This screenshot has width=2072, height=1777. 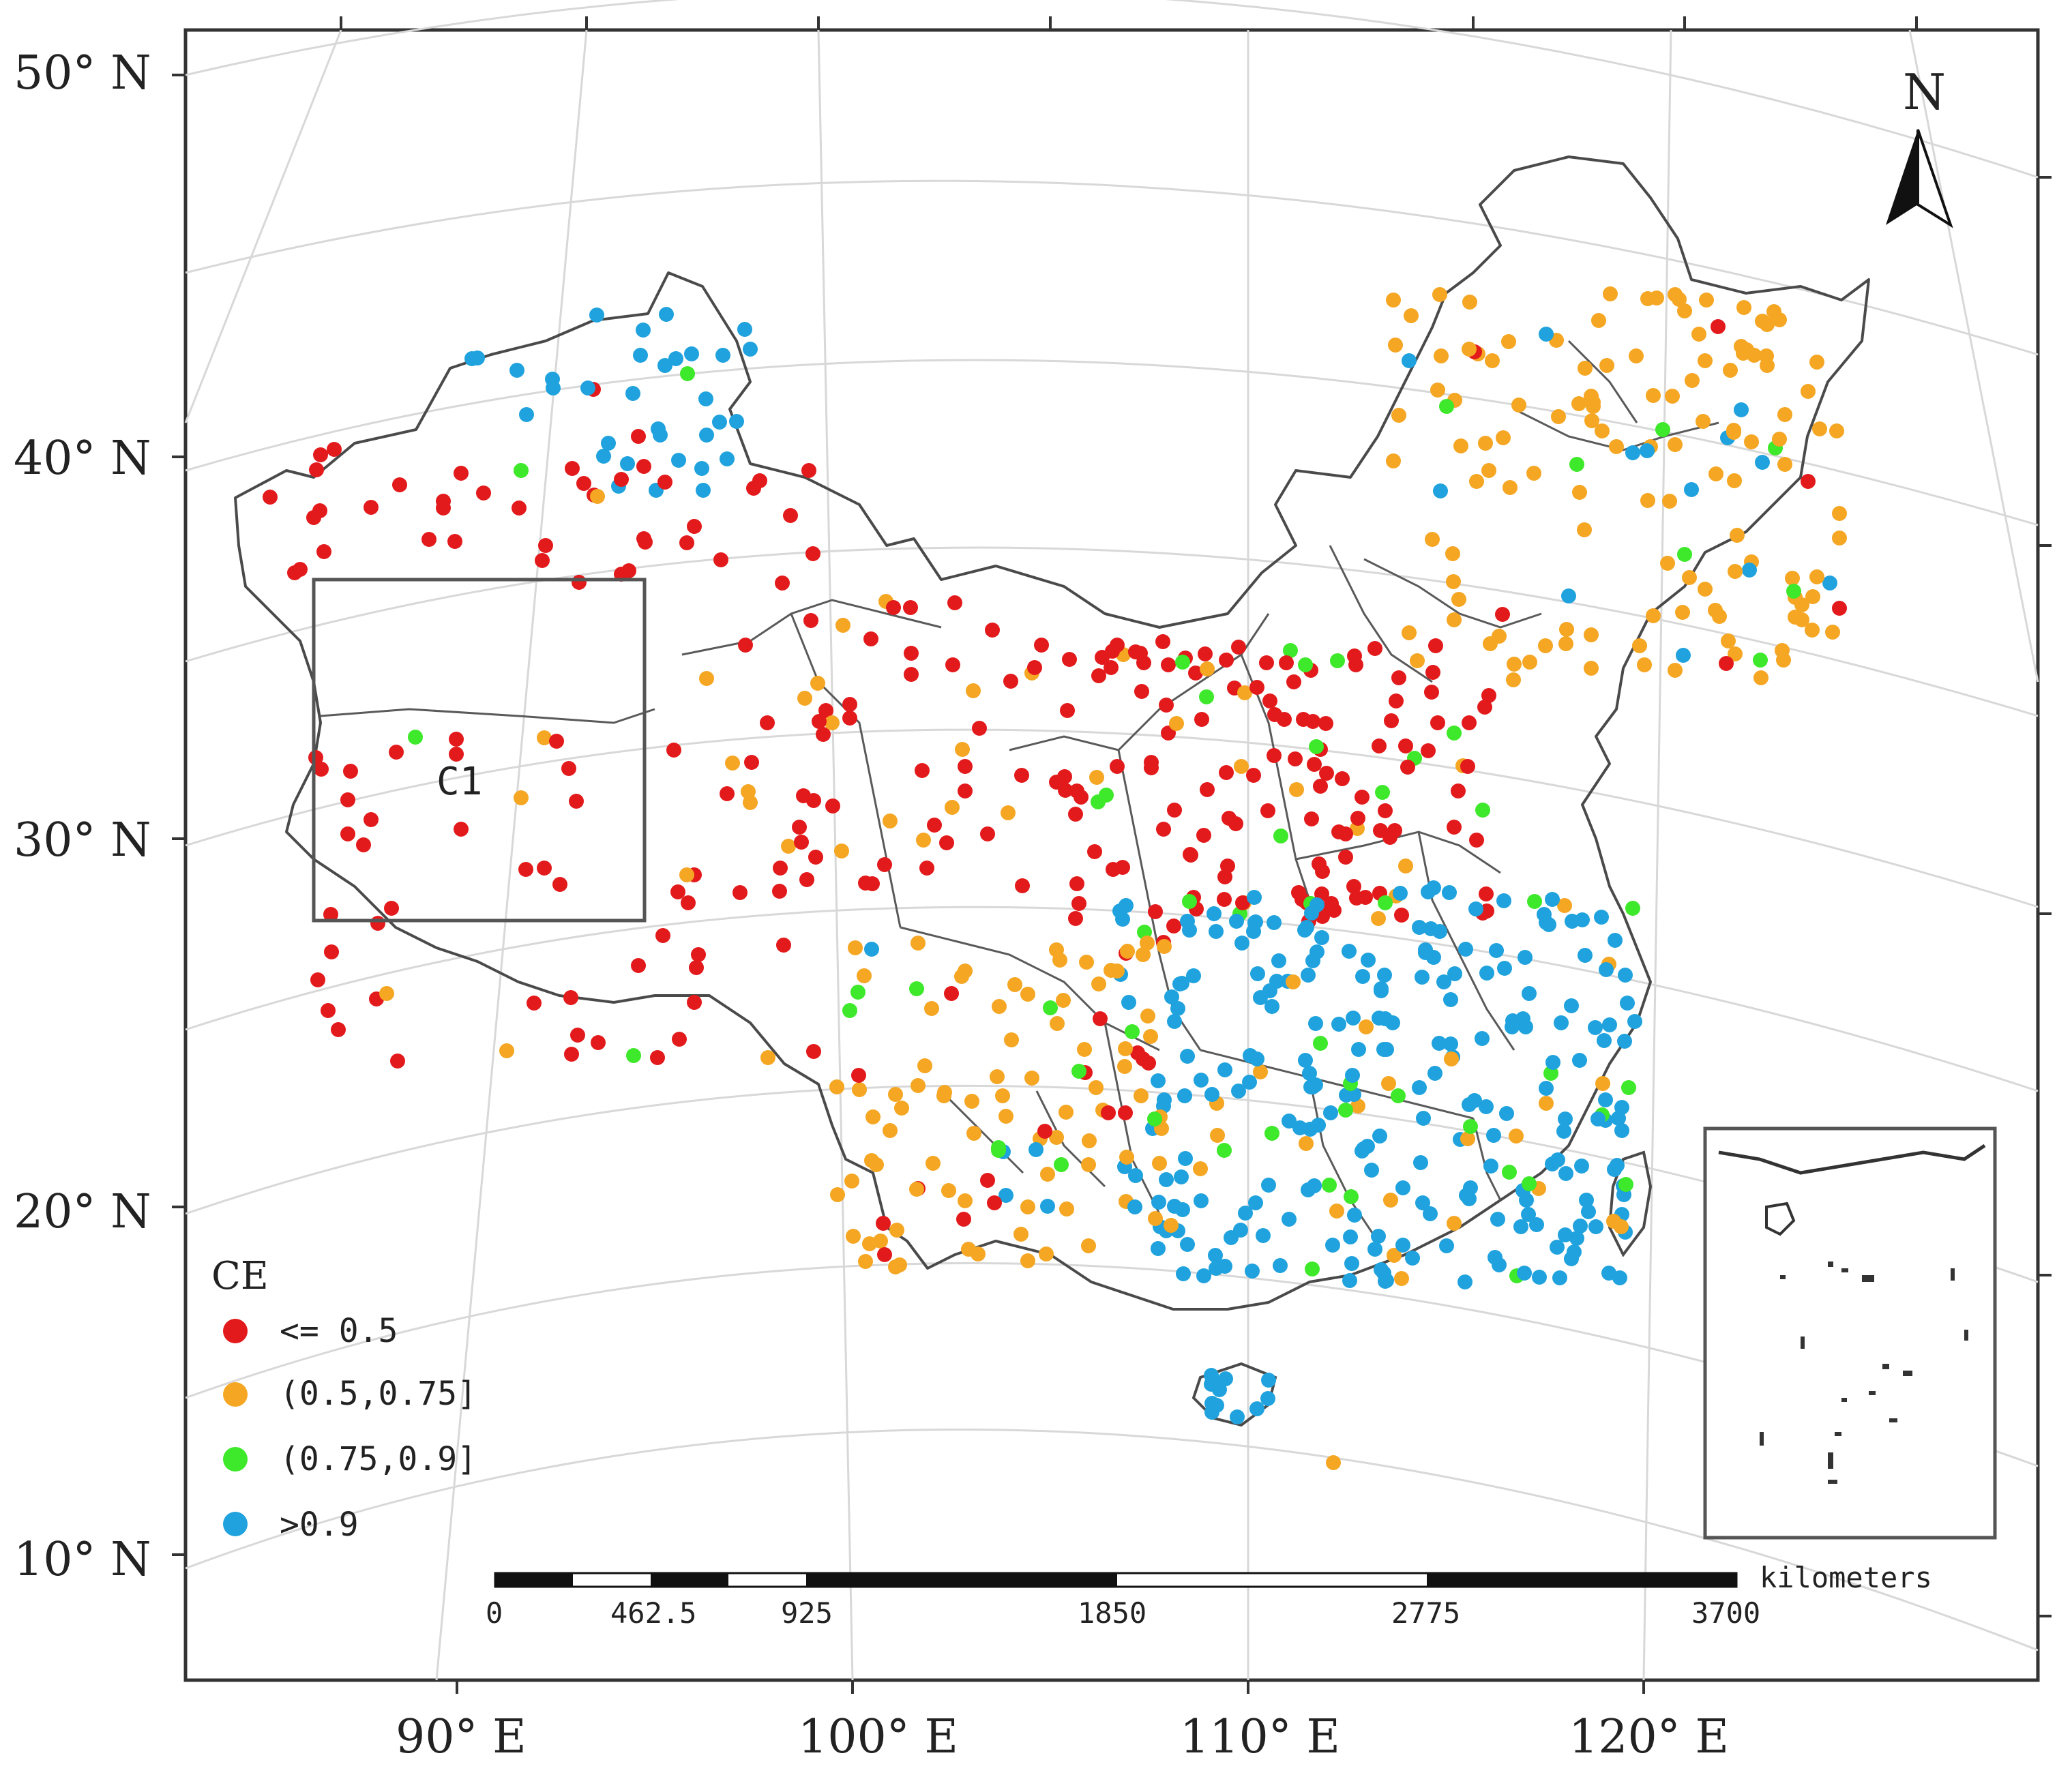 What do you see at coordinates (235, 1524) in the screenshot?
I see `legend-swatch-top` at bounding box center [235, 1524].